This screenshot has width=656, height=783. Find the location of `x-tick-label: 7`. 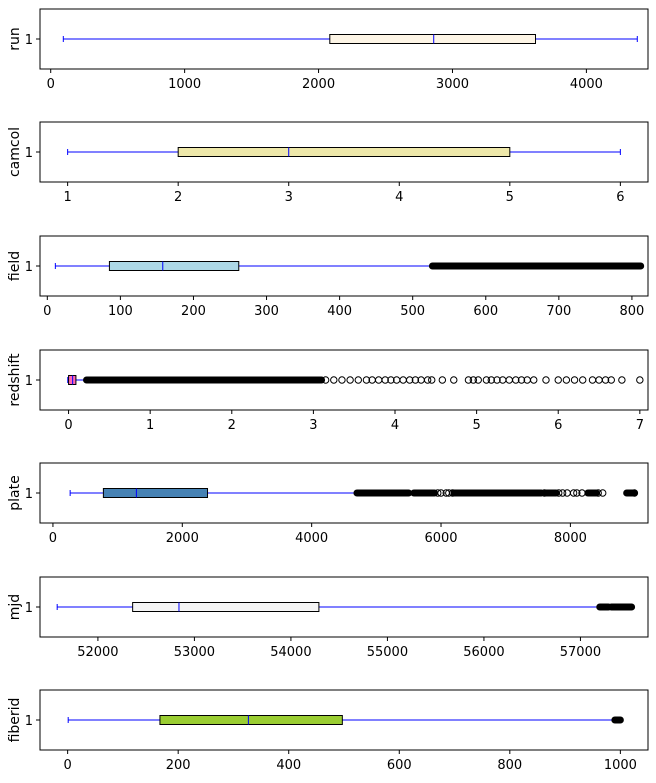

x-tick-label: 7 is located at coordinates (640, 425).